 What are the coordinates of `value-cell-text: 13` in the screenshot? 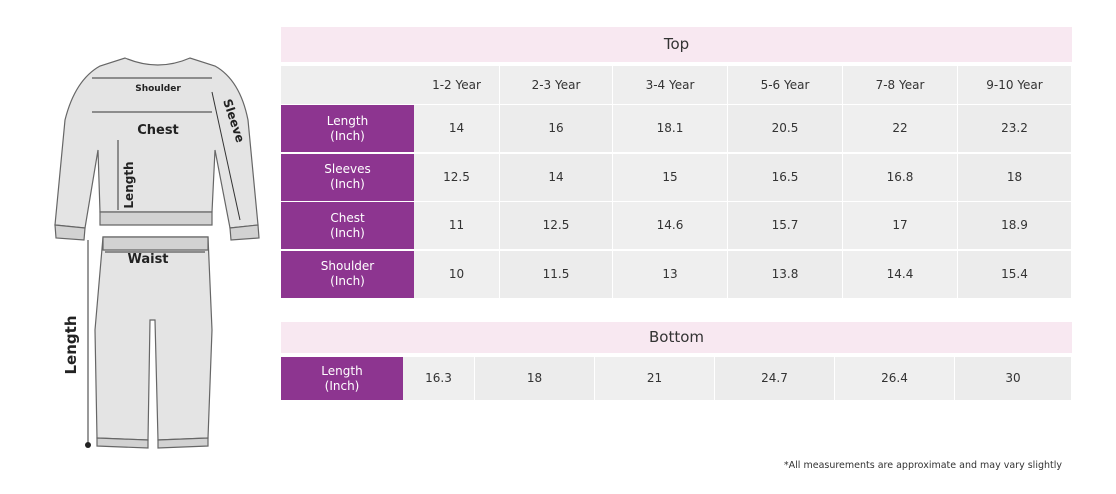 It's located at (670, 273).